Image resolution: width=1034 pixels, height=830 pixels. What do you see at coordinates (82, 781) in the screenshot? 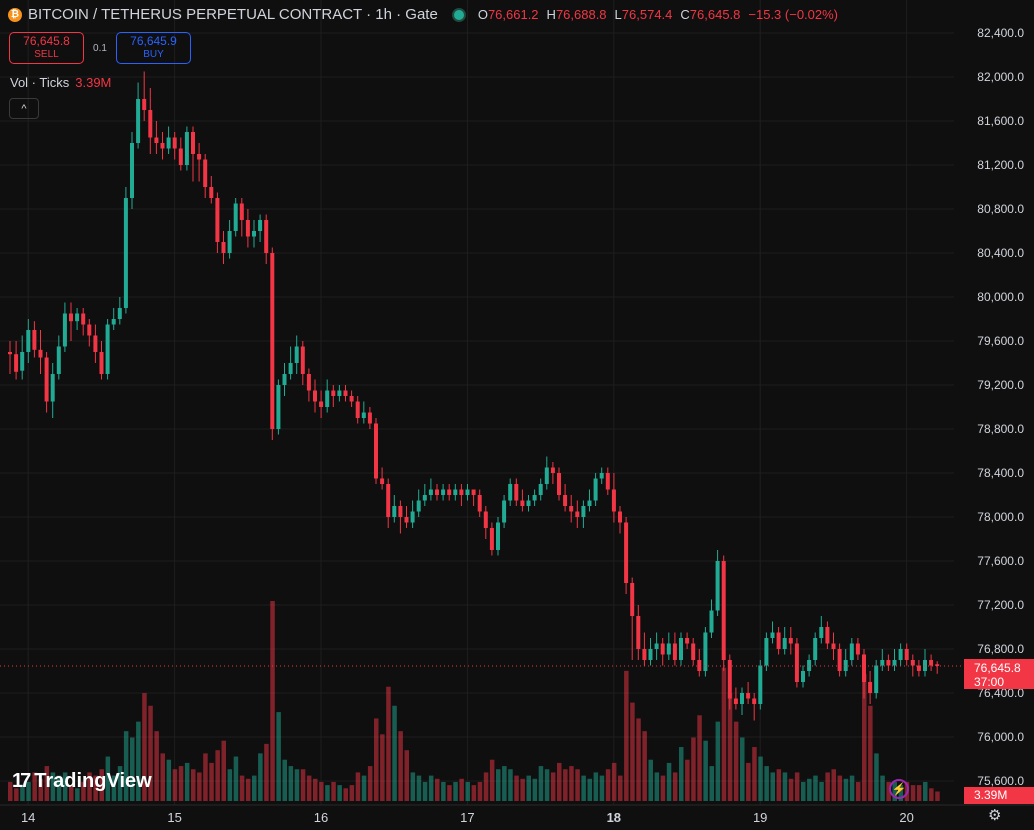
I see `tradingview-logo: 17 TradingView` at bounding box center [82, 781].